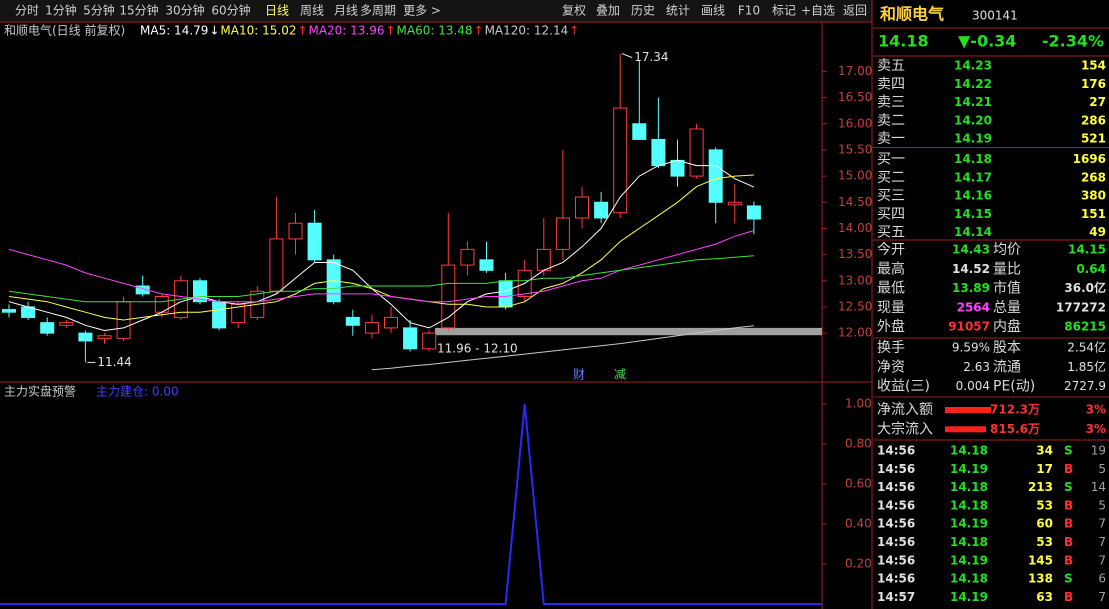 Image resolution: width=1109 pixels, height=609 pixels. I want to click on book-label: 买二, so click(891, 178).